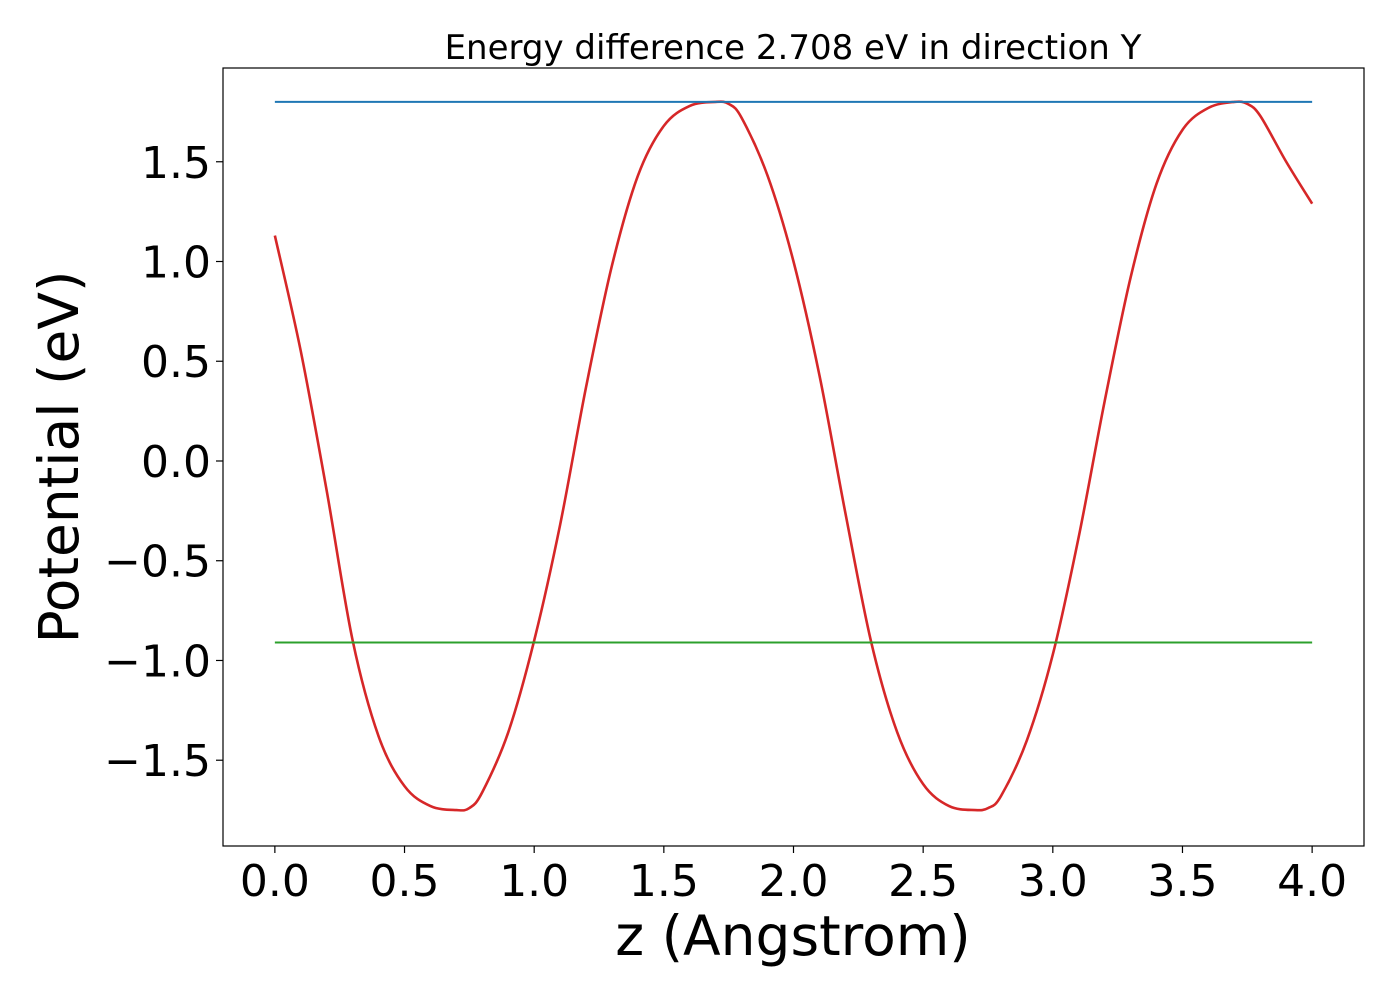 The height and width of the screenshot is (1004, 1400). I want to click on x-tick-label: 1.5, so click(664, 881).